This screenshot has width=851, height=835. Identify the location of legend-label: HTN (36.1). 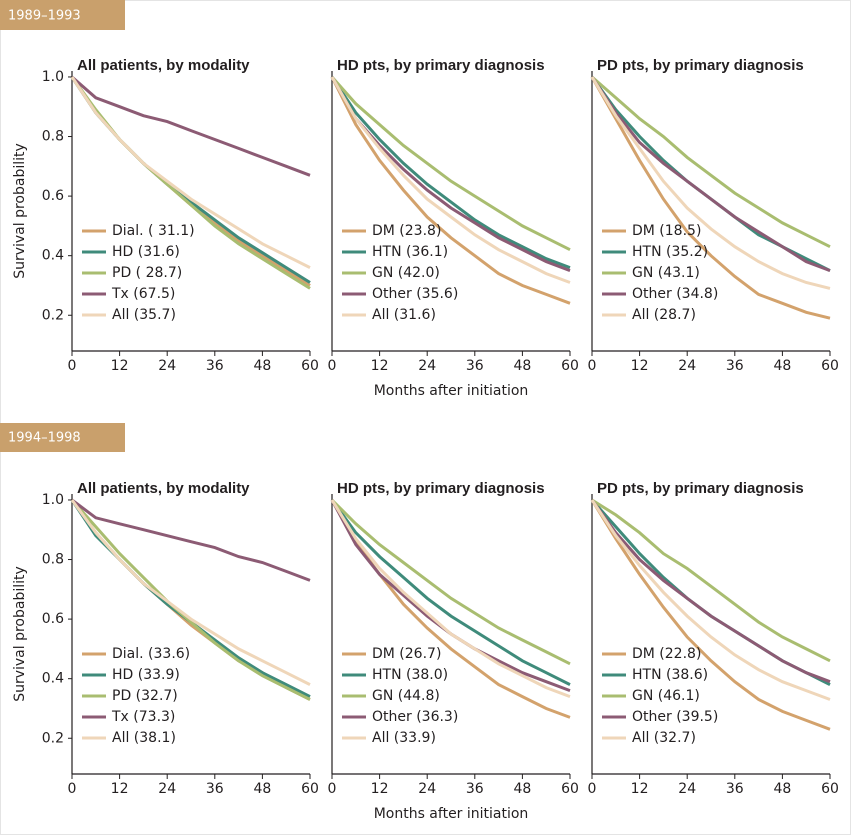
(410, 252).